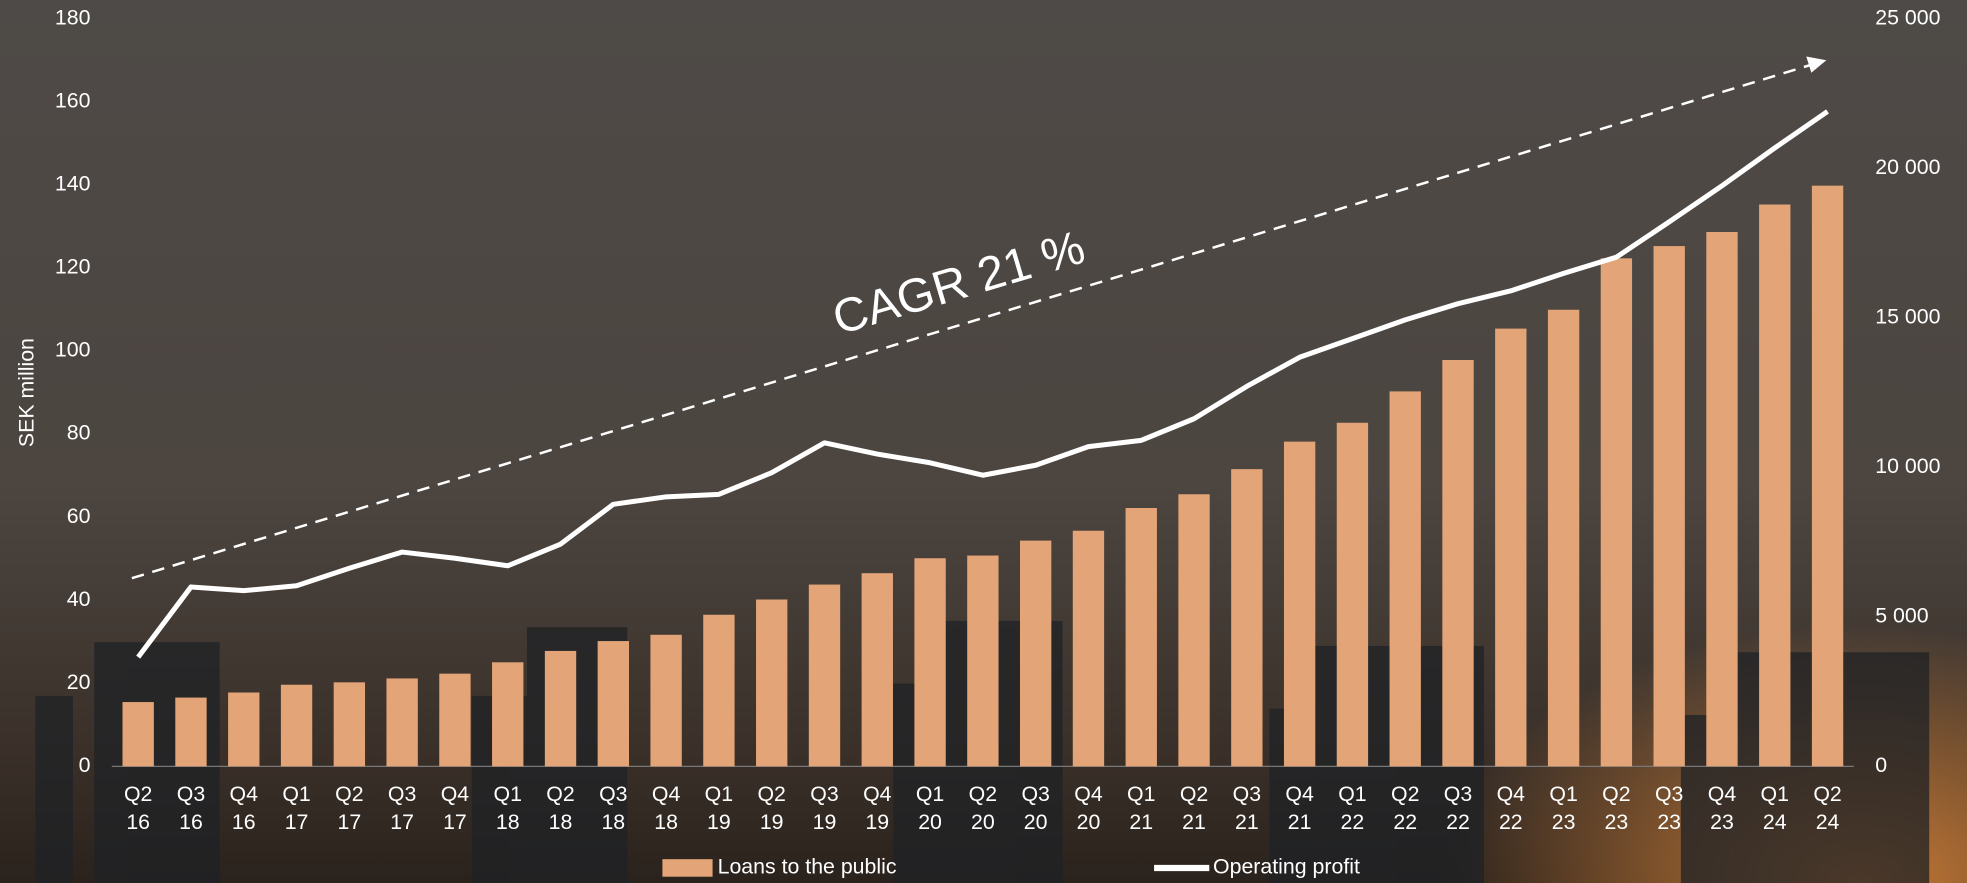 This screenshot has height=883, width=1967. What do you see at coordinates (1907, 466) in the screenshot?
I see `y2-tick-label: 10 000` at bounding box center [1907, 466].